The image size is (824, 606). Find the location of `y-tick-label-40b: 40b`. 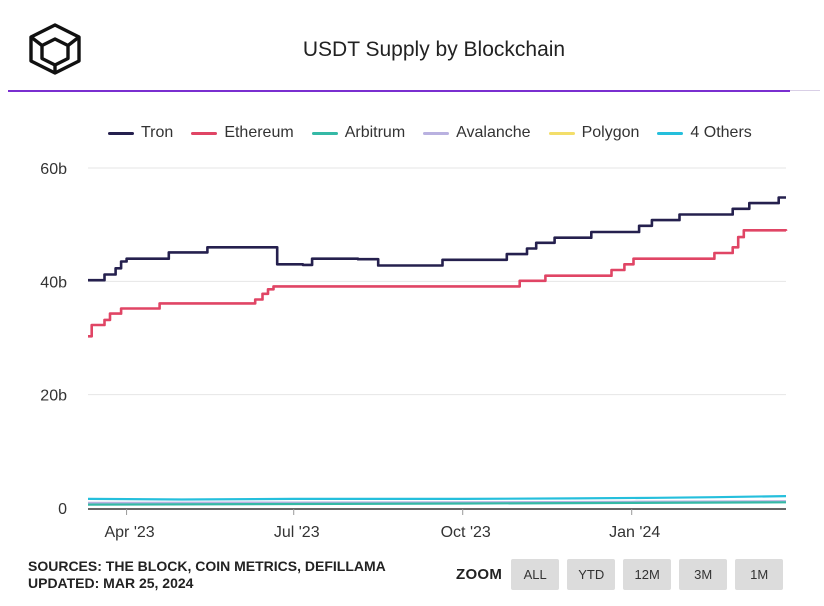

y-tick-label-40b: 40b is located at coordinates (53, 282).